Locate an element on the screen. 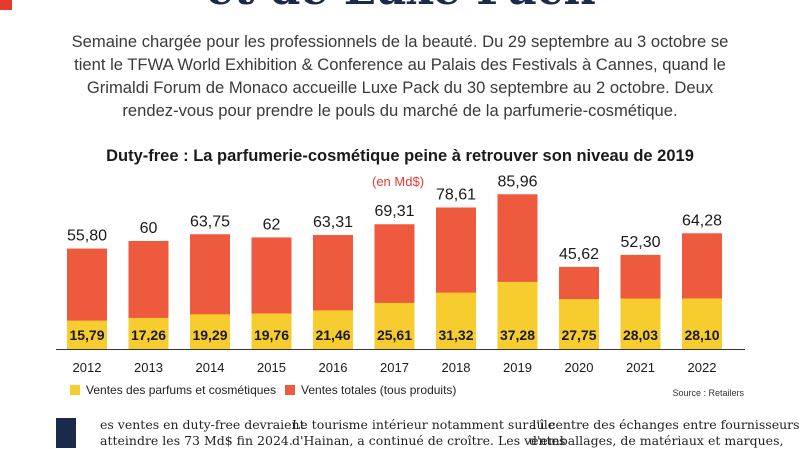 The height and width of the screenshot is (449, 800). label-parfums-2014: 19,29 is located at coordinates (209, 335).